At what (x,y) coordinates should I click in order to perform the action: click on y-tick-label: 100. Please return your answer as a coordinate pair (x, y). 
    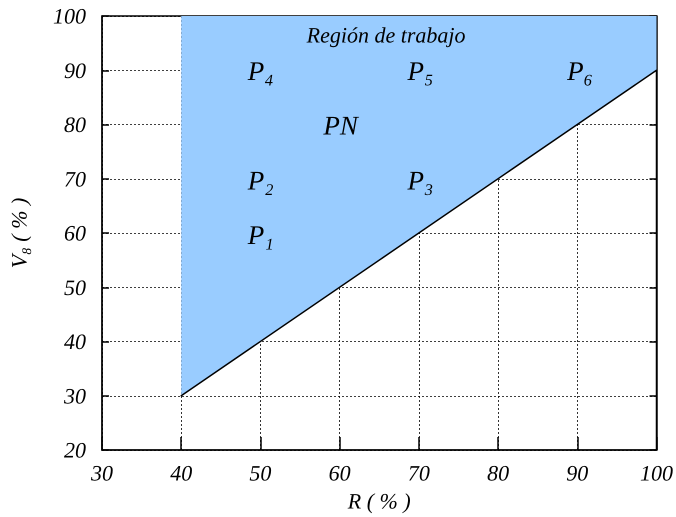
    Looking at the image, I should click on (69, 16).